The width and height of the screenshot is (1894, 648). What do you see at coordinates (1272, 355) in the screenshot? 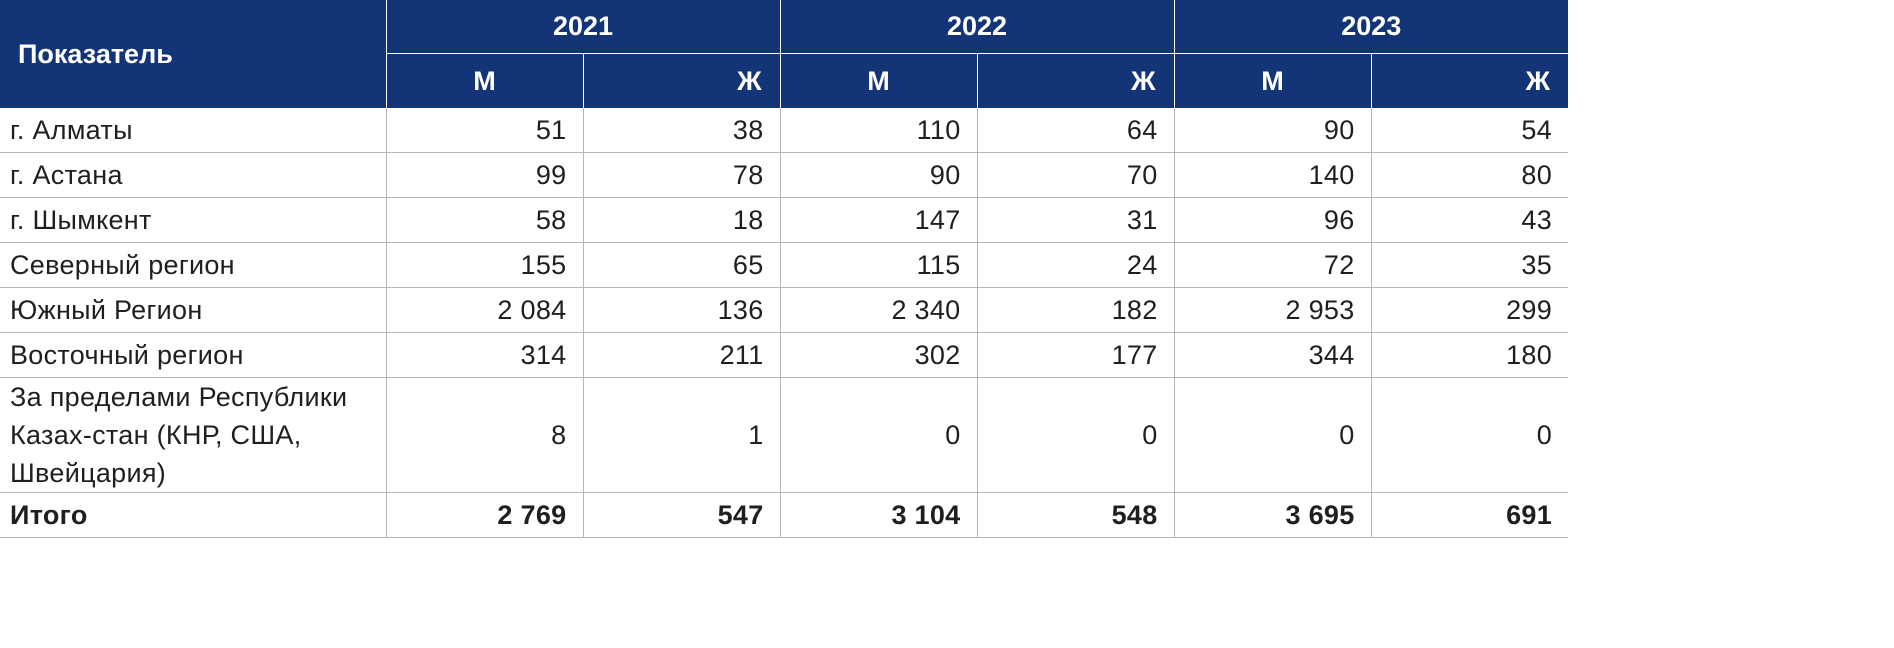
I see `table-cell: 344` at bounding box center [1272, 355].